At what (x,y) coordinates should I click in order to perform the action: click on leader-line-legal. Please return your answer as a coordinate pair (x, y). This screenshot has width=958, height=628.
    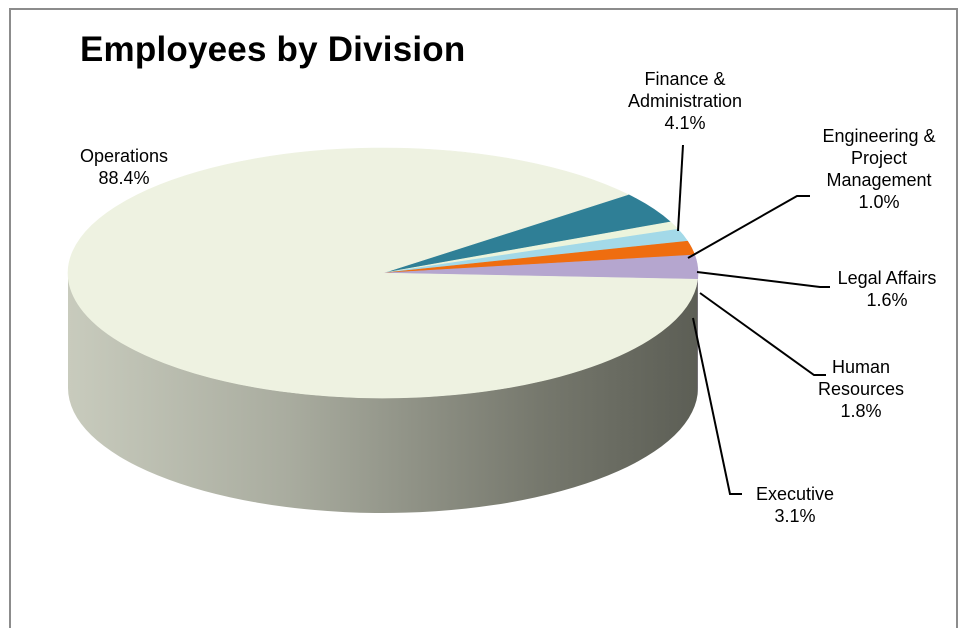
    Looking at the image, I should click on (763, 279).